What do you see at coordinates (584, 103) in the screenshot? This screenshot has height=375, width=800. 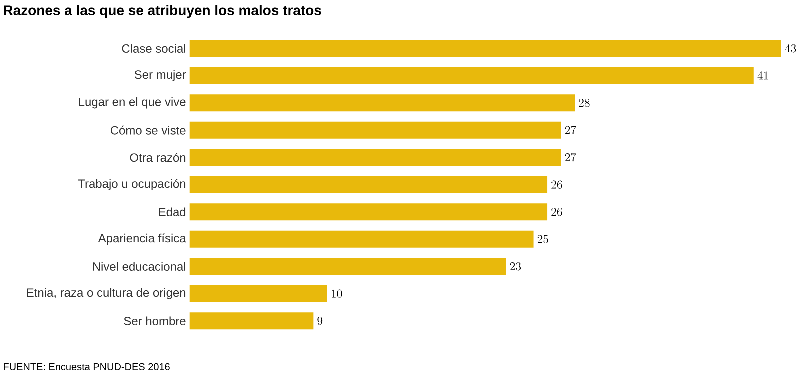 I see `data-label: 28` at bounding box center [584, 103].